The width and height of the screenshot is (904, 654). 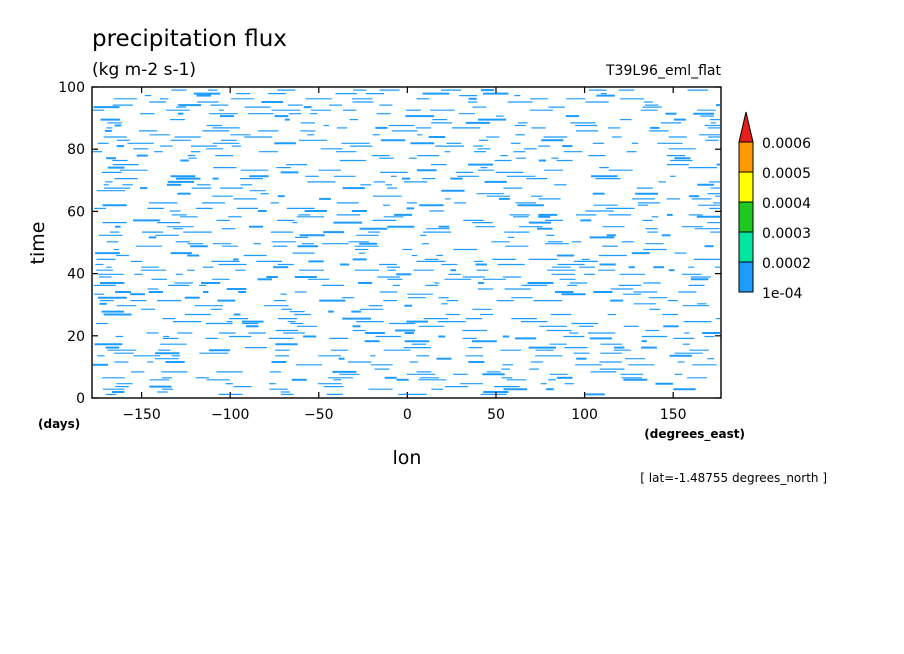 I want to click on x-tick-label: −50, so click(x=319, y=415).